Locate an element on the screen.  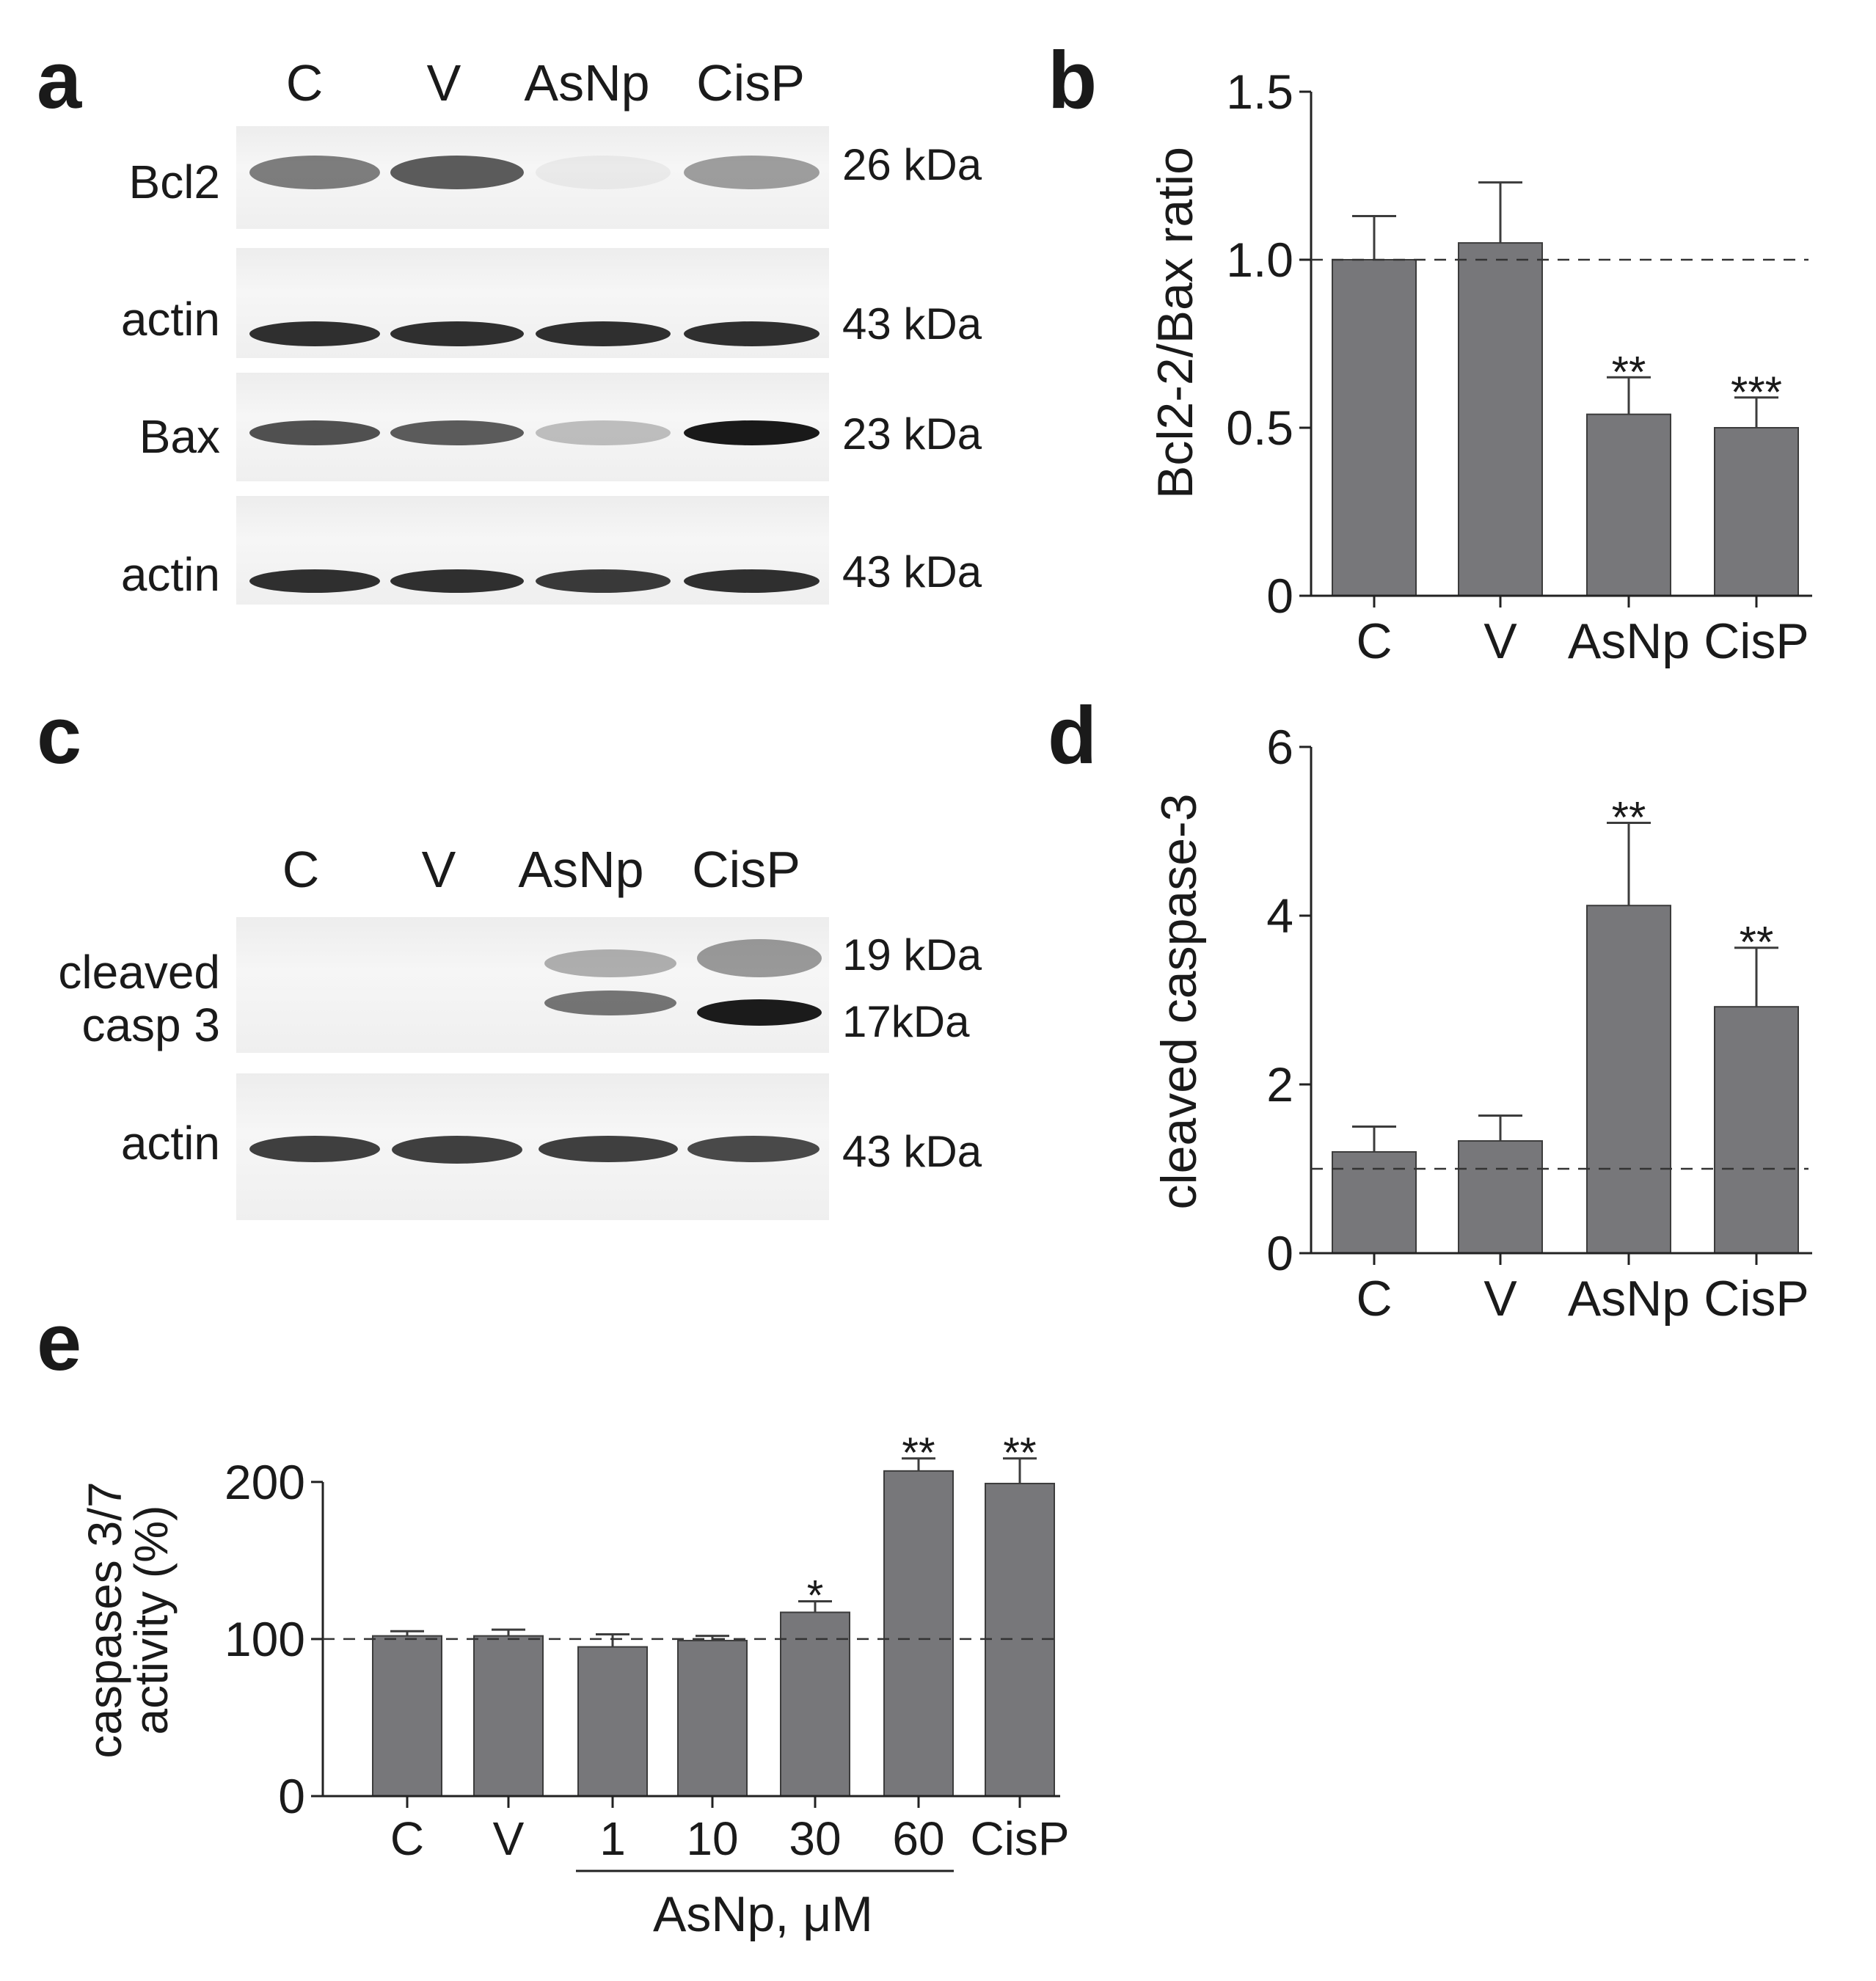
blot-cleaved-casp3 is located at coordinates (532, 985).